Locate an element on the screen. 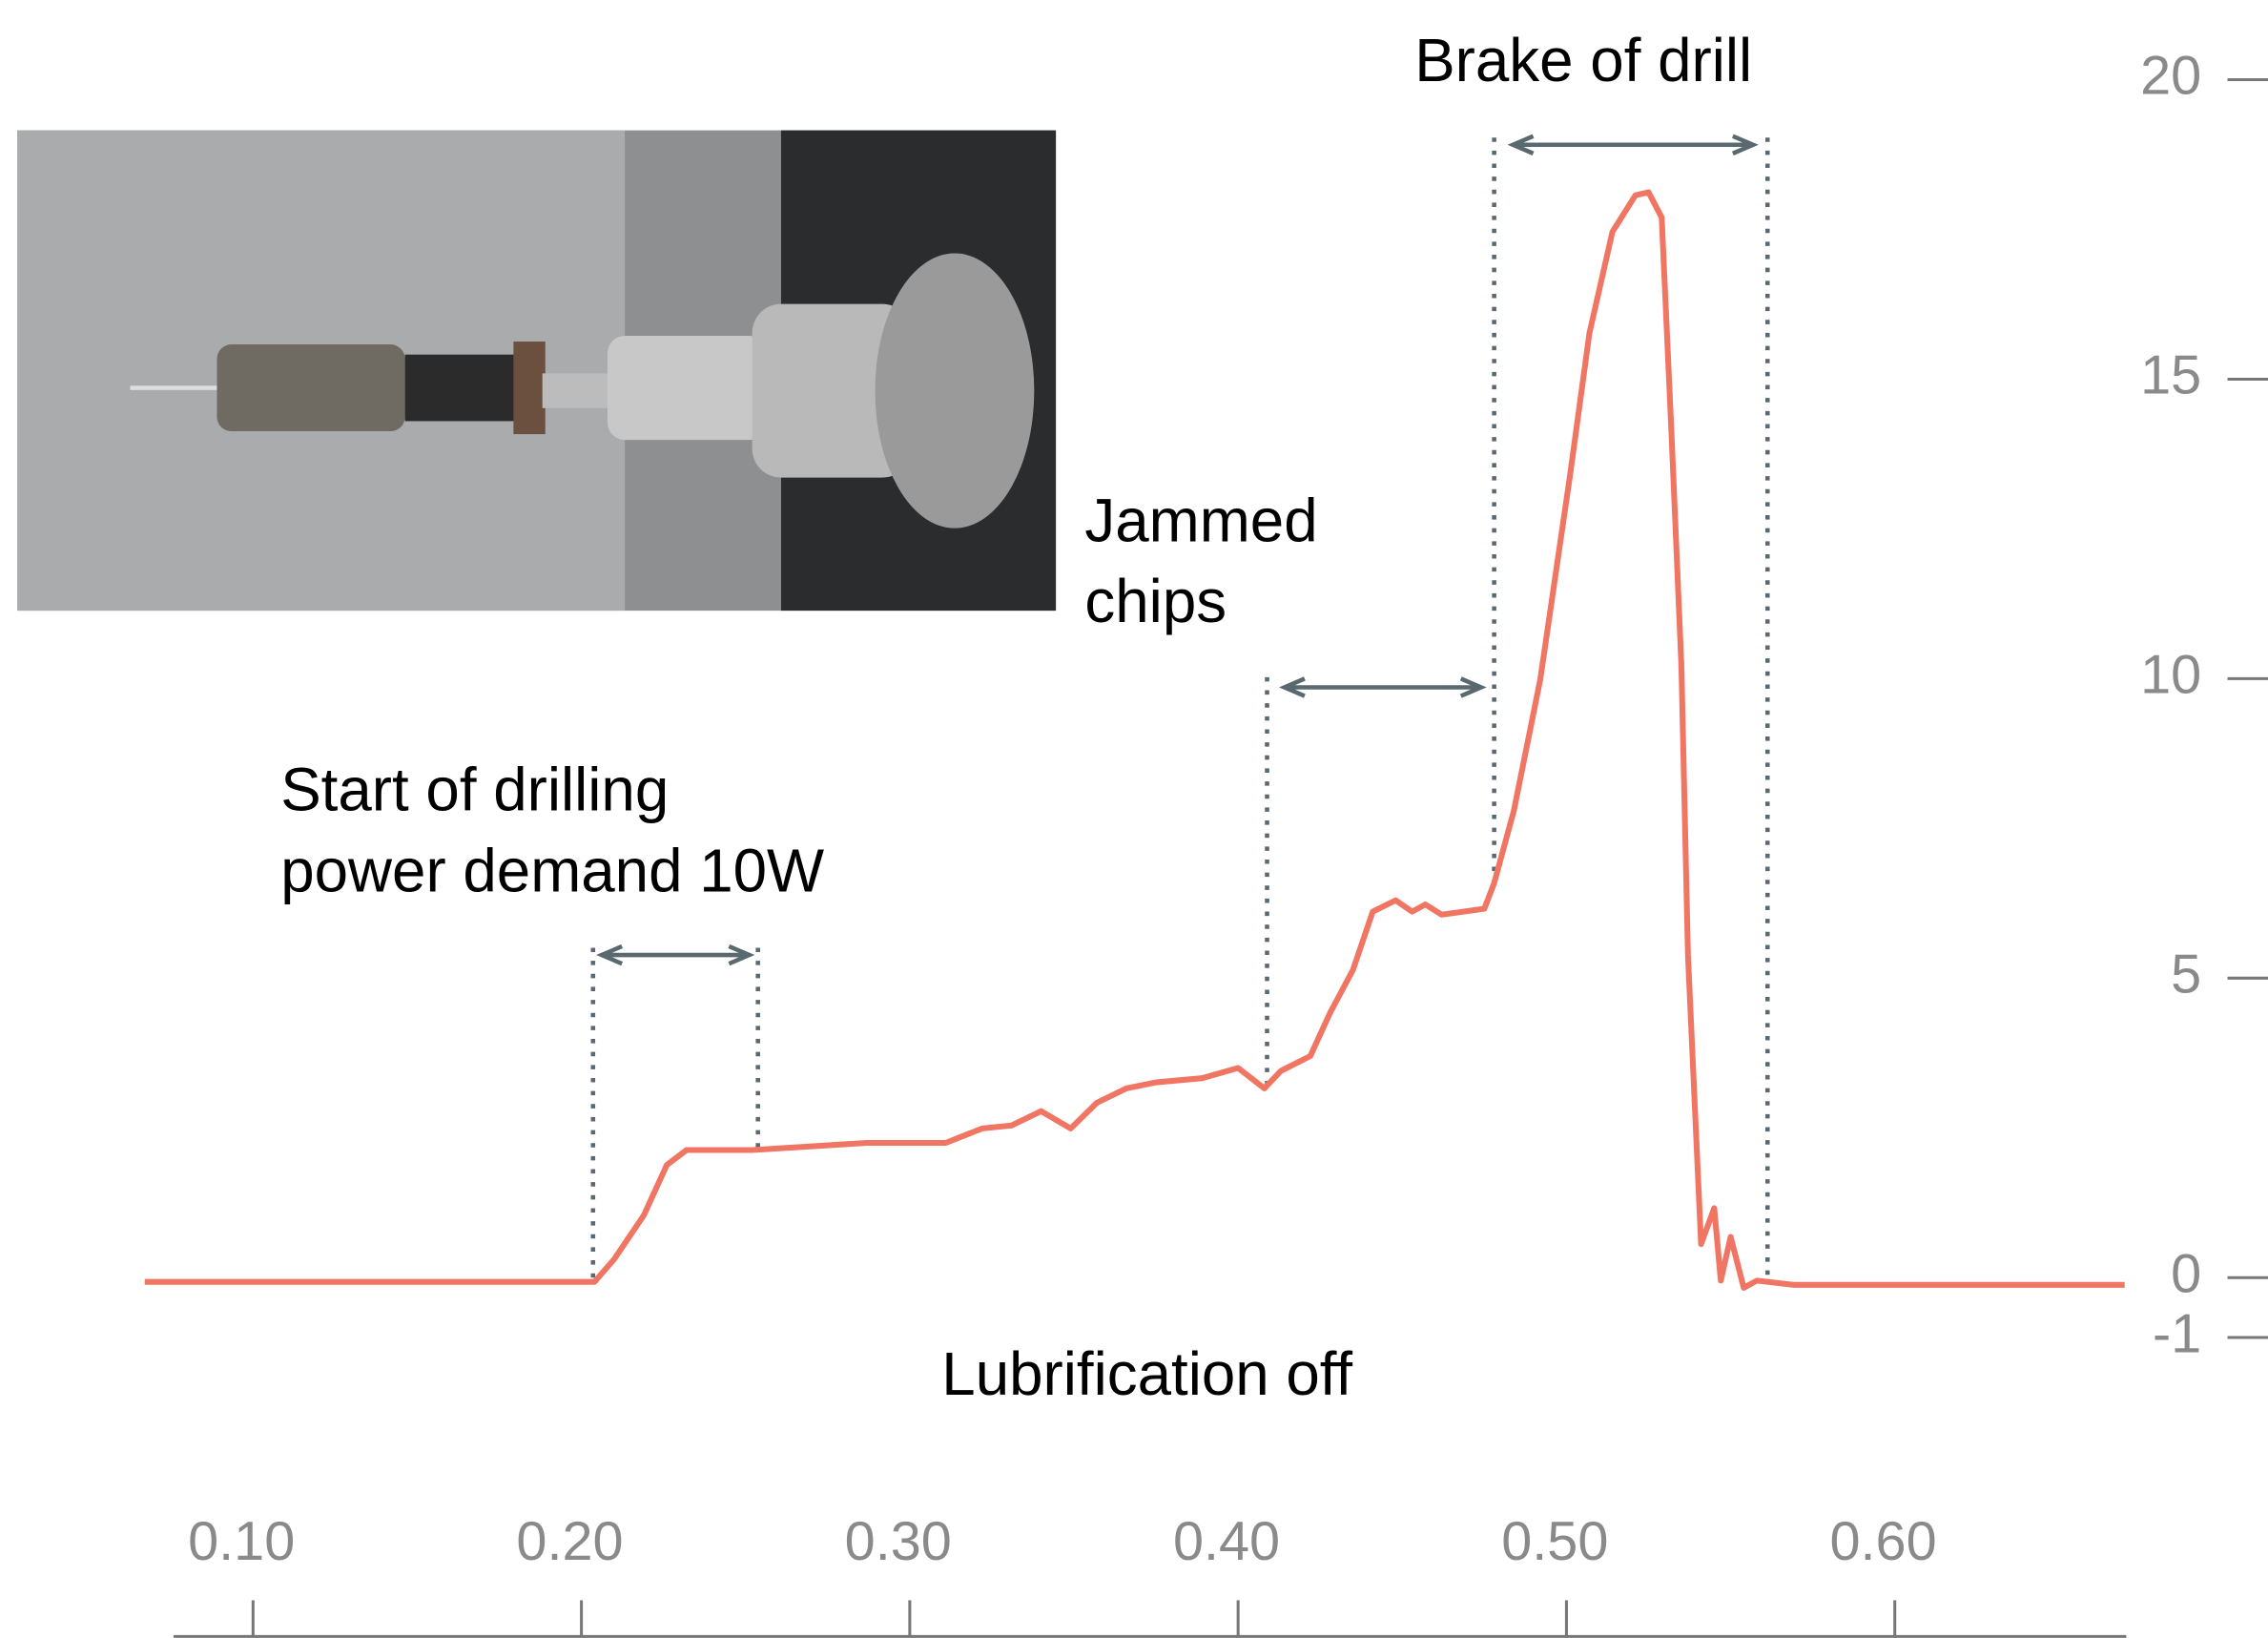  photo is located at coordinates (537, 371).